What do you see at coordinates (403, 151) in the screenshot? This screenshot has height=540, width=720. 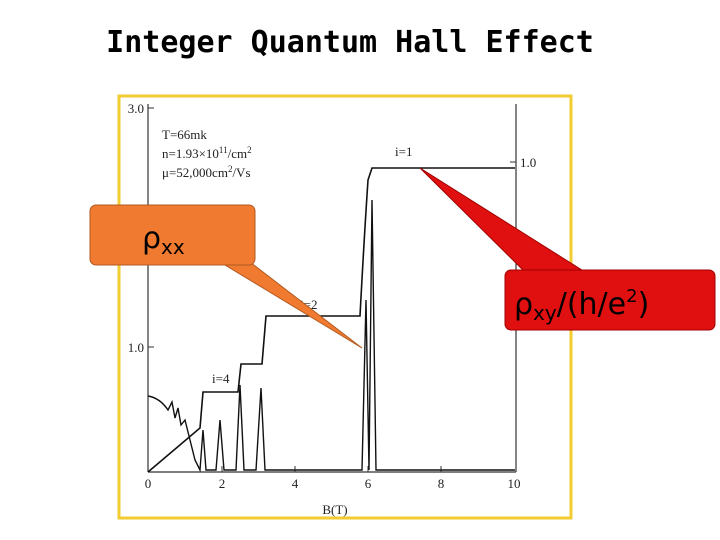 I see `plateau-label: i=1` at bounding box center [403, 151].